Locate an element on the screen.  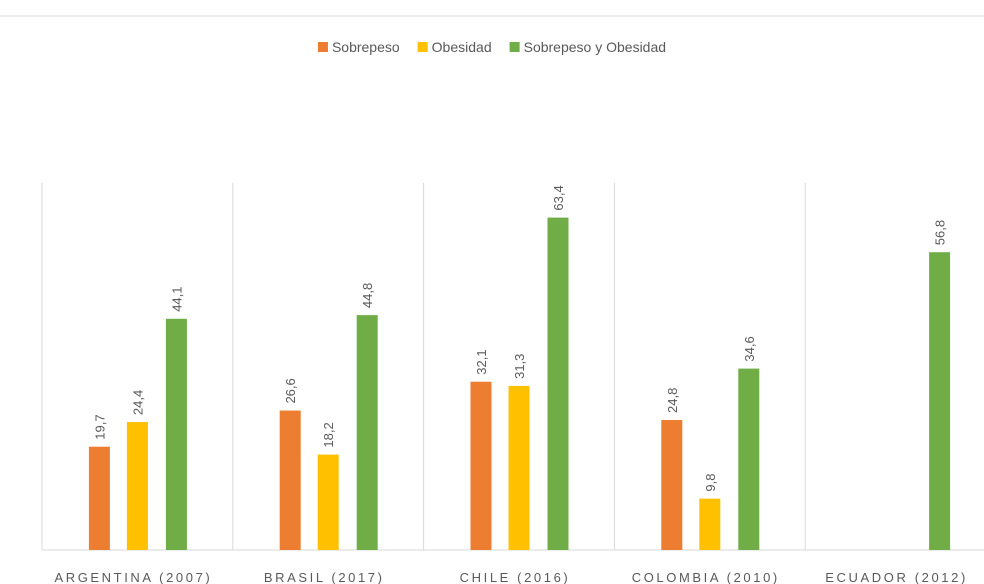
legend-label: Obesidad is located at coordinates (462, 47).